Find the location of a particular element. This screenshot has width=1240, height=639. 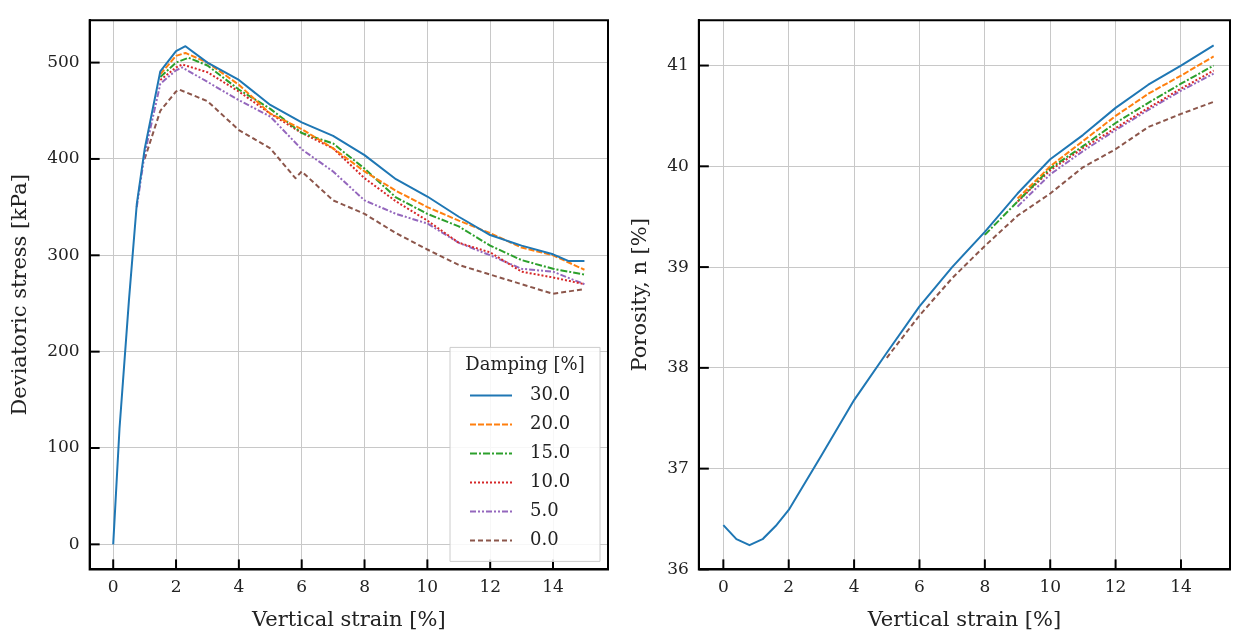

y-tick-label: 200 is located at coordinates (63, 350).